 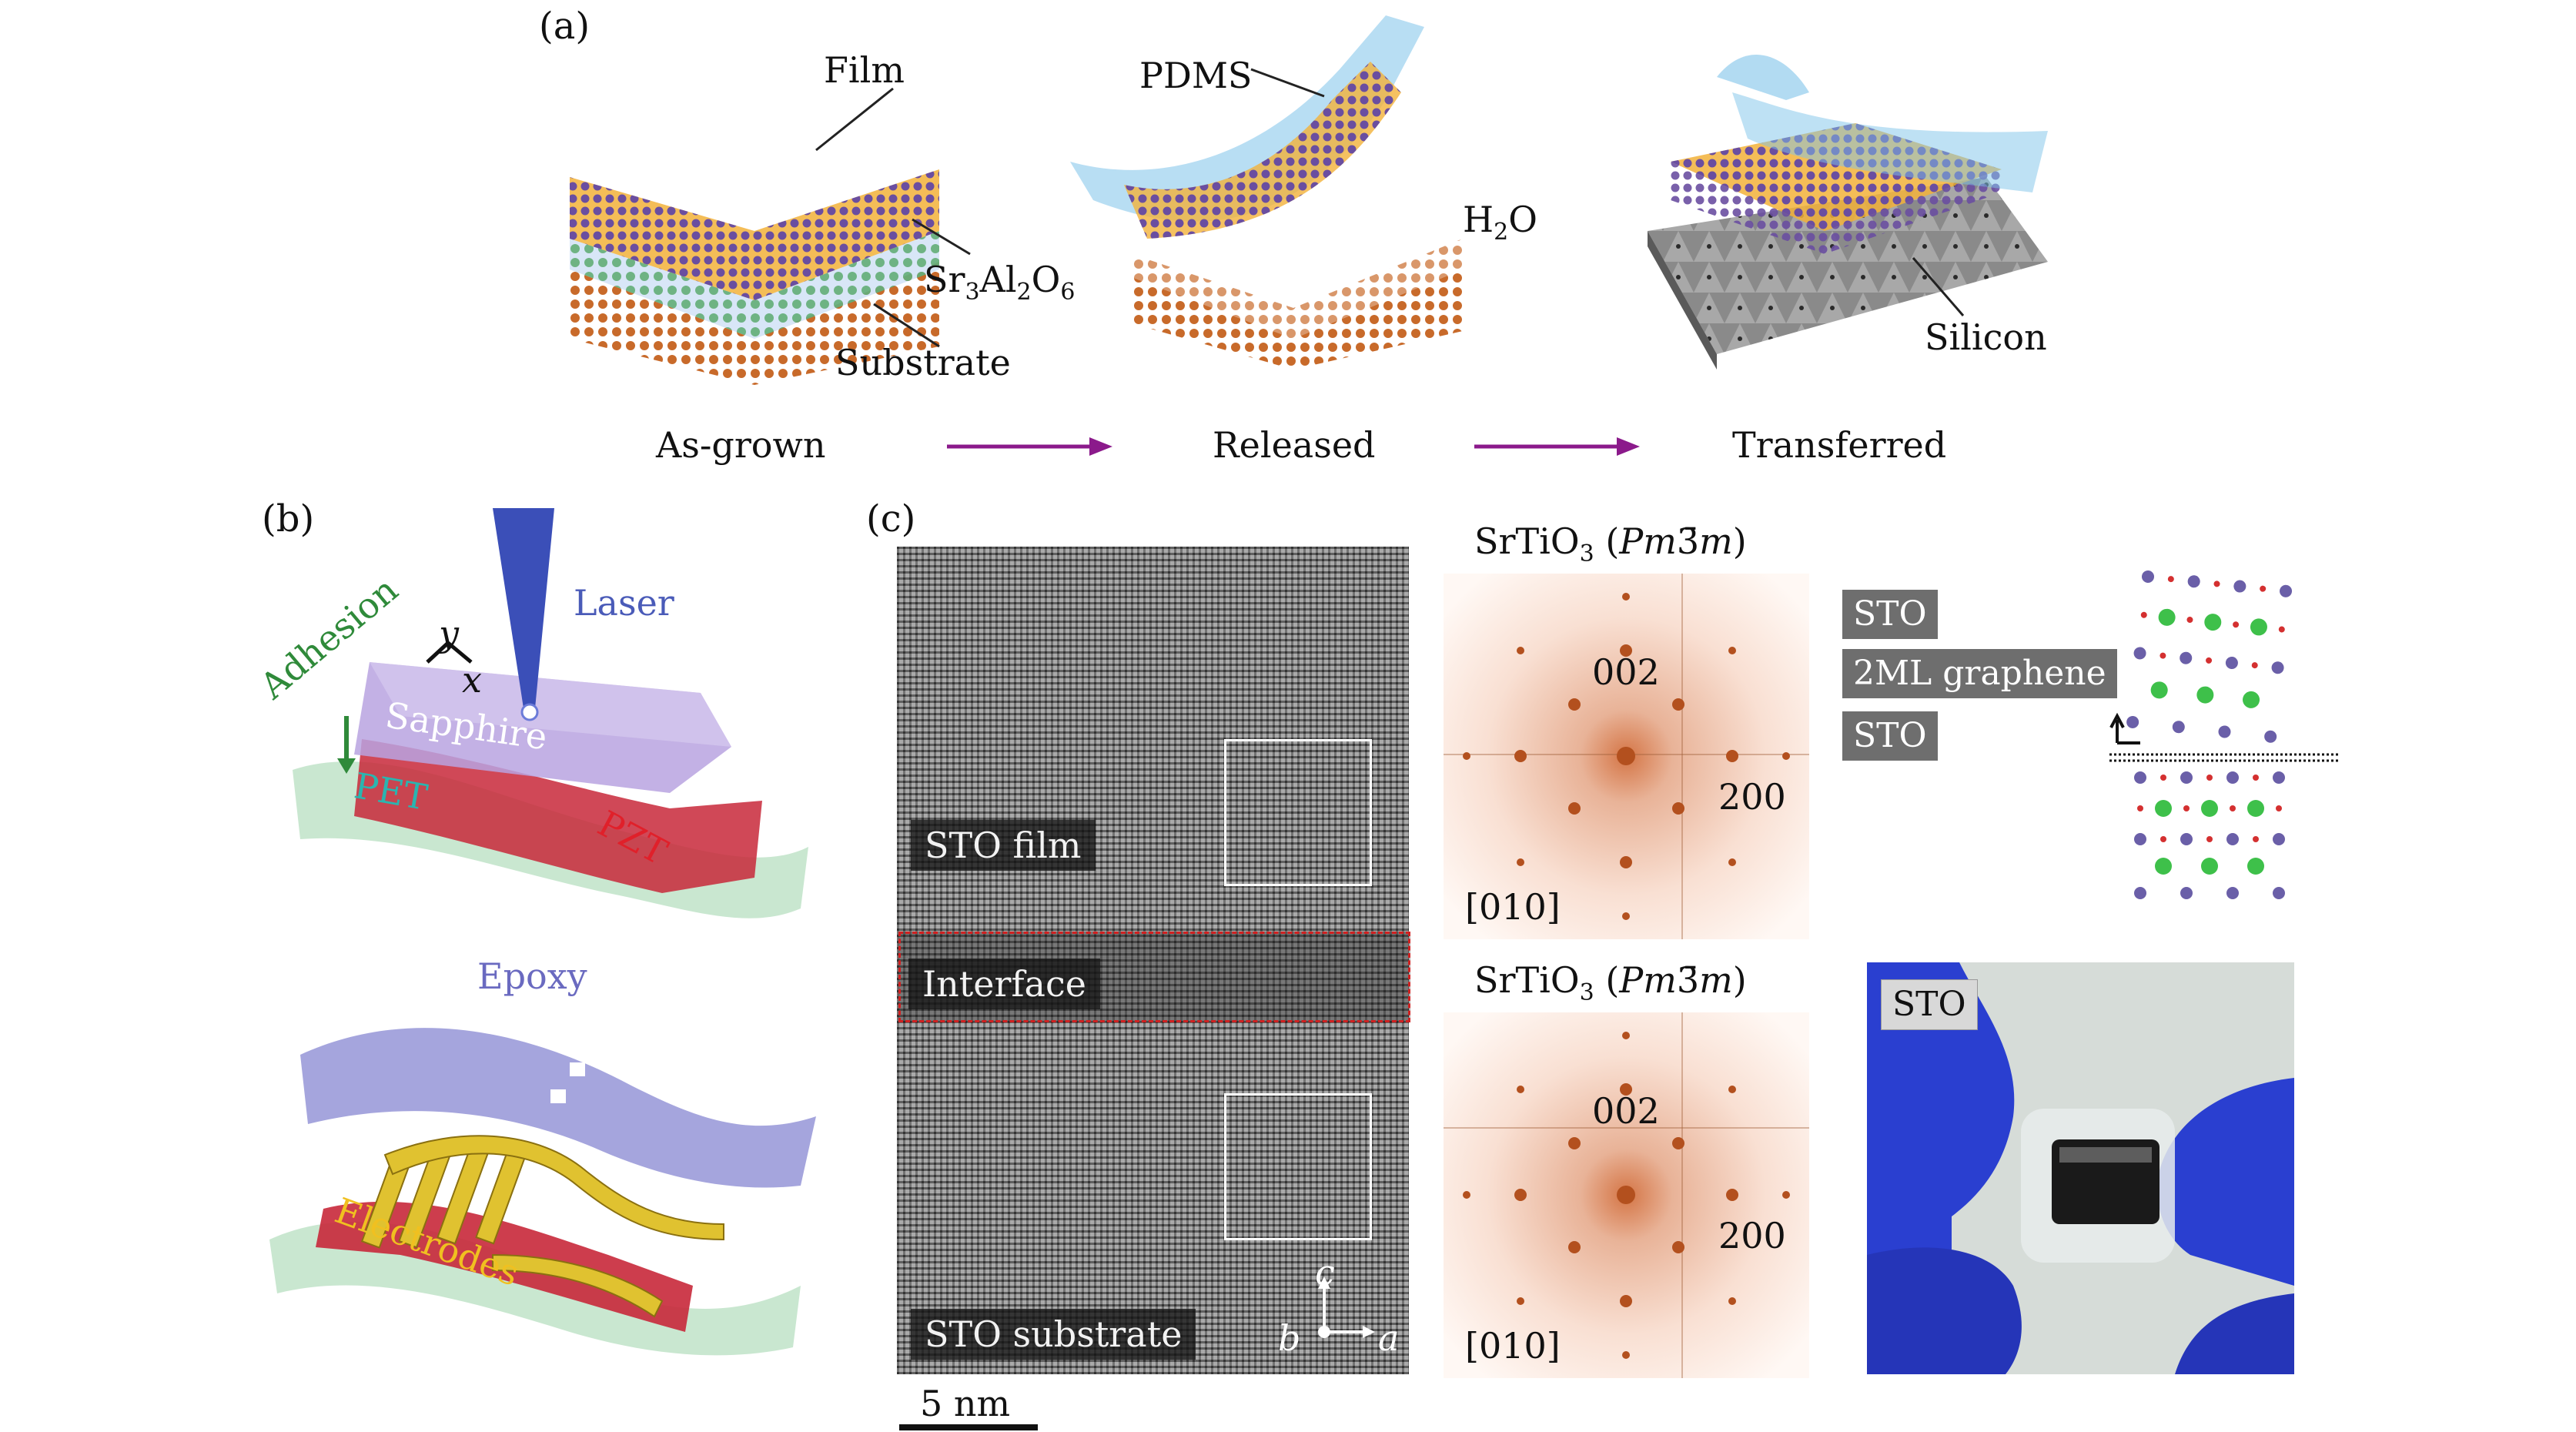 What do you see at coordinates (1890, 736) in the screenshot?
I see `stack-bottom-sto: STO` at bounding box center [1890, 736].